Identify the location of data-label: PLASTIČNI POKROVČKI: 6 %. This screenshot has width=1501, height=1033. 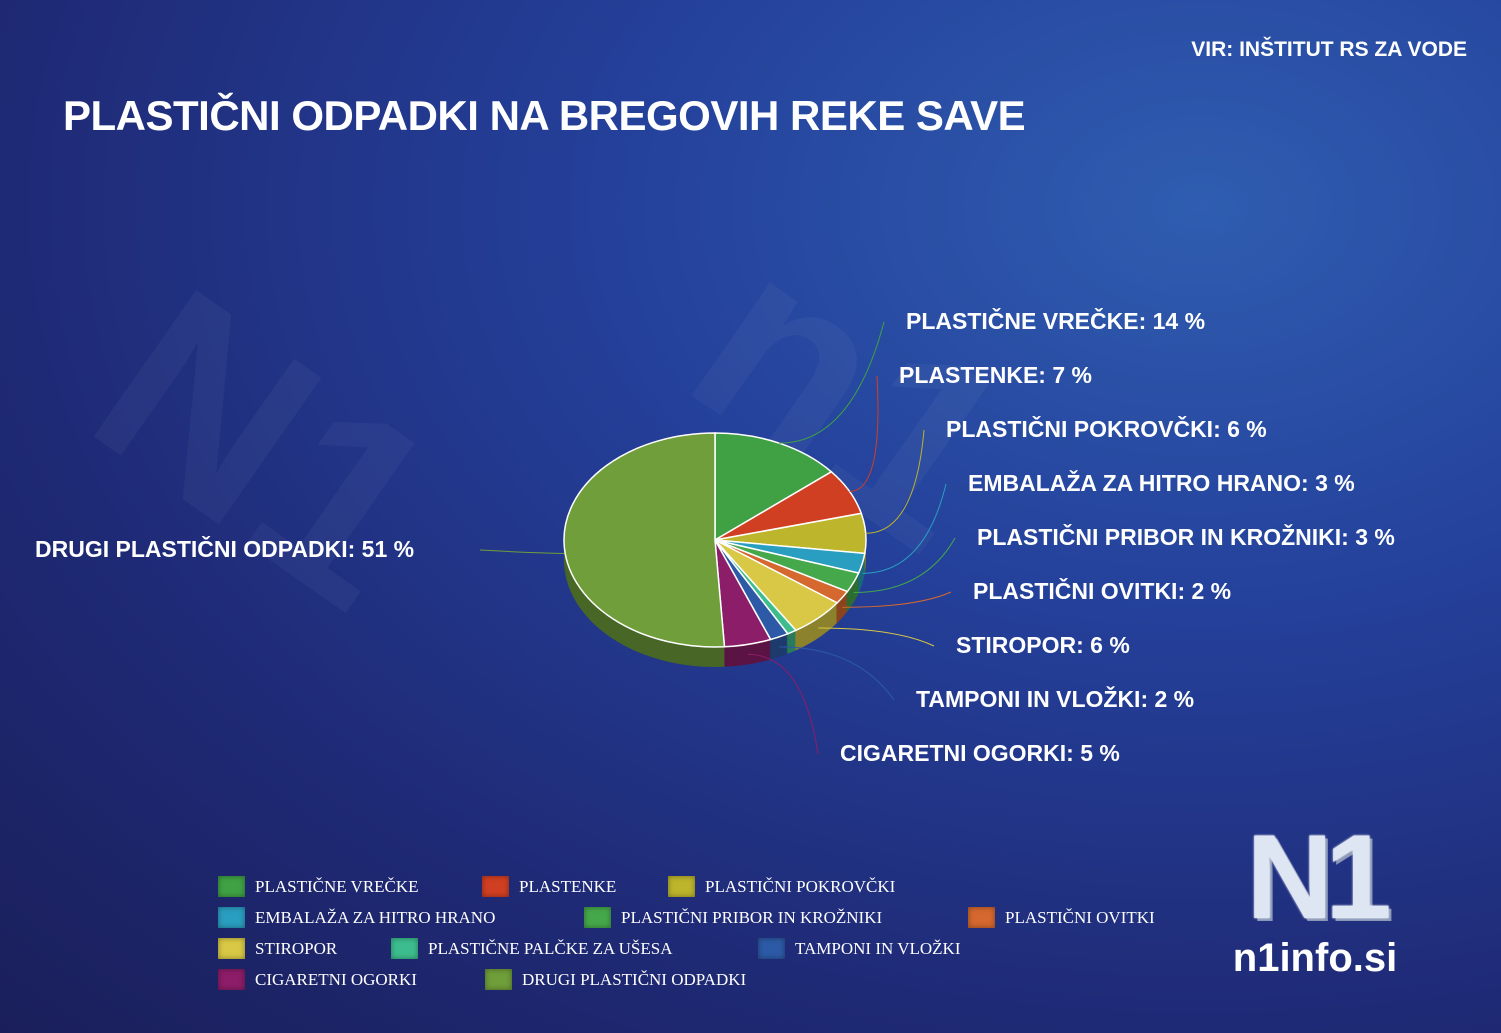
(1106, 429).